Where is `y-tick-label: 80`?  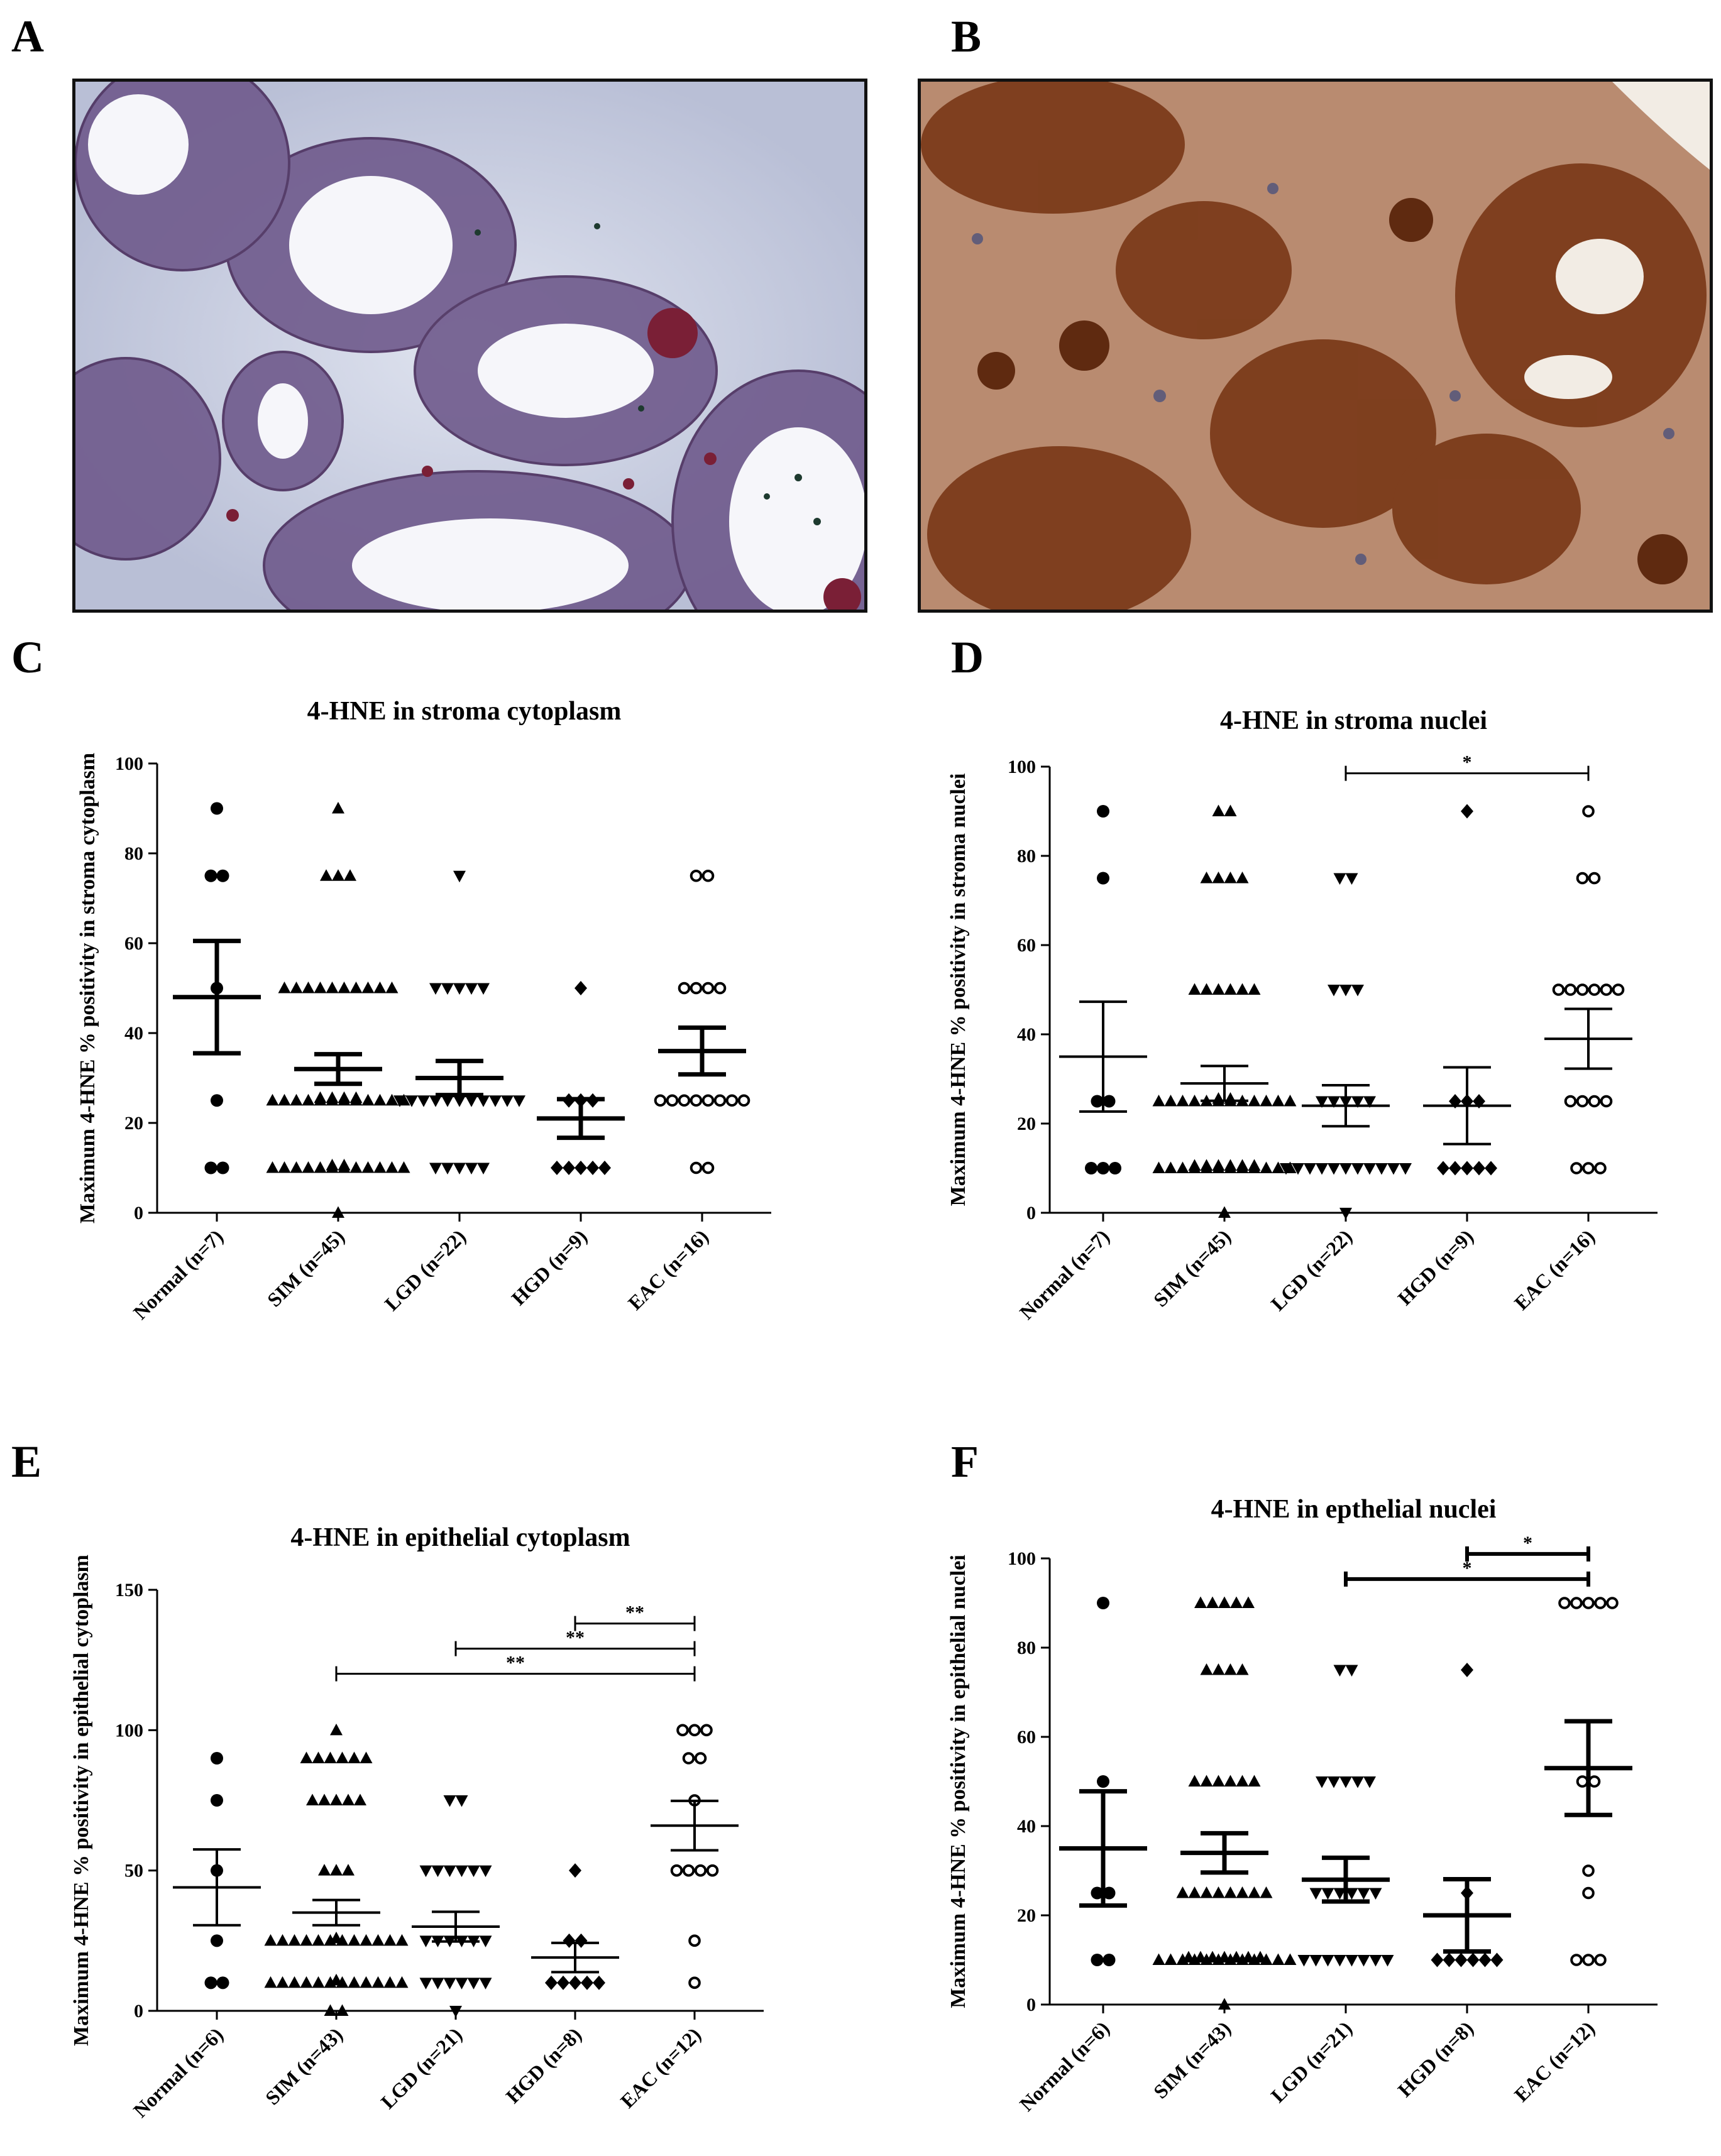
y-tick-label: 80 is located at coordinates (1026, 856).